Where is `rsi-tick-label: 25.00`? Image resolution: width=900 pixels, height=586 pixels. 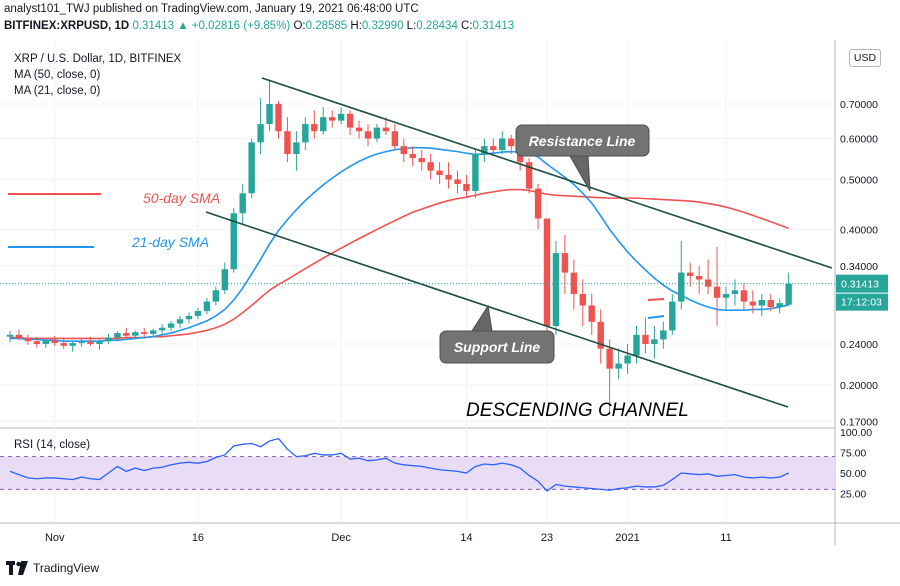
rsi-tick-label: 25.00 is located at coordinates (853, 495).